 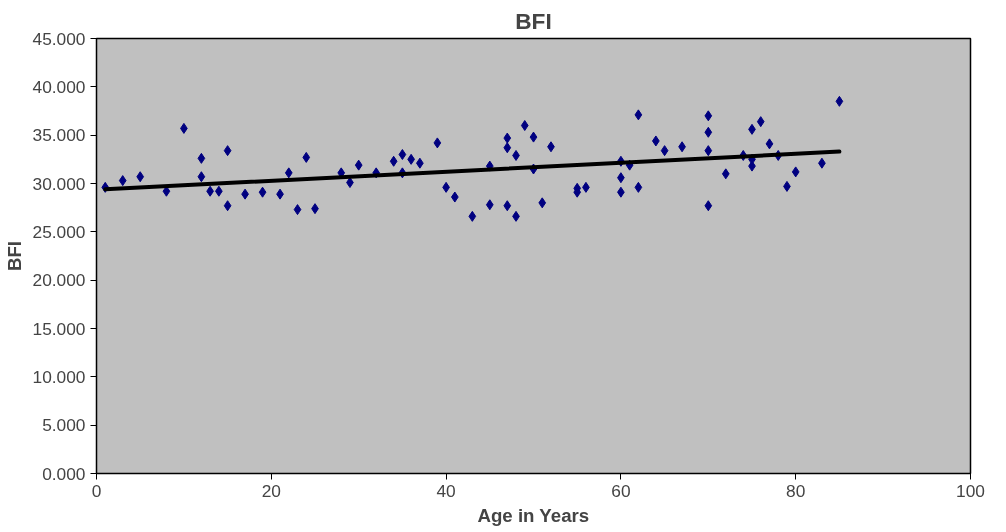 I want to click on x-tick-label: 40, so click(x=446, y=490).